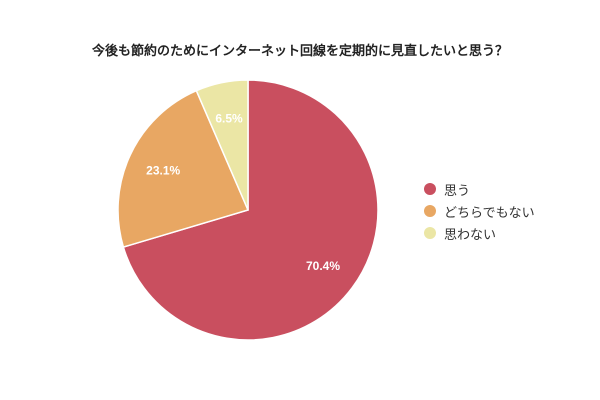  What do you see at coordinates (229, 118) in the screenshot?
I see `slice-value-label: 6.5%` at bounding box center [229, 118].